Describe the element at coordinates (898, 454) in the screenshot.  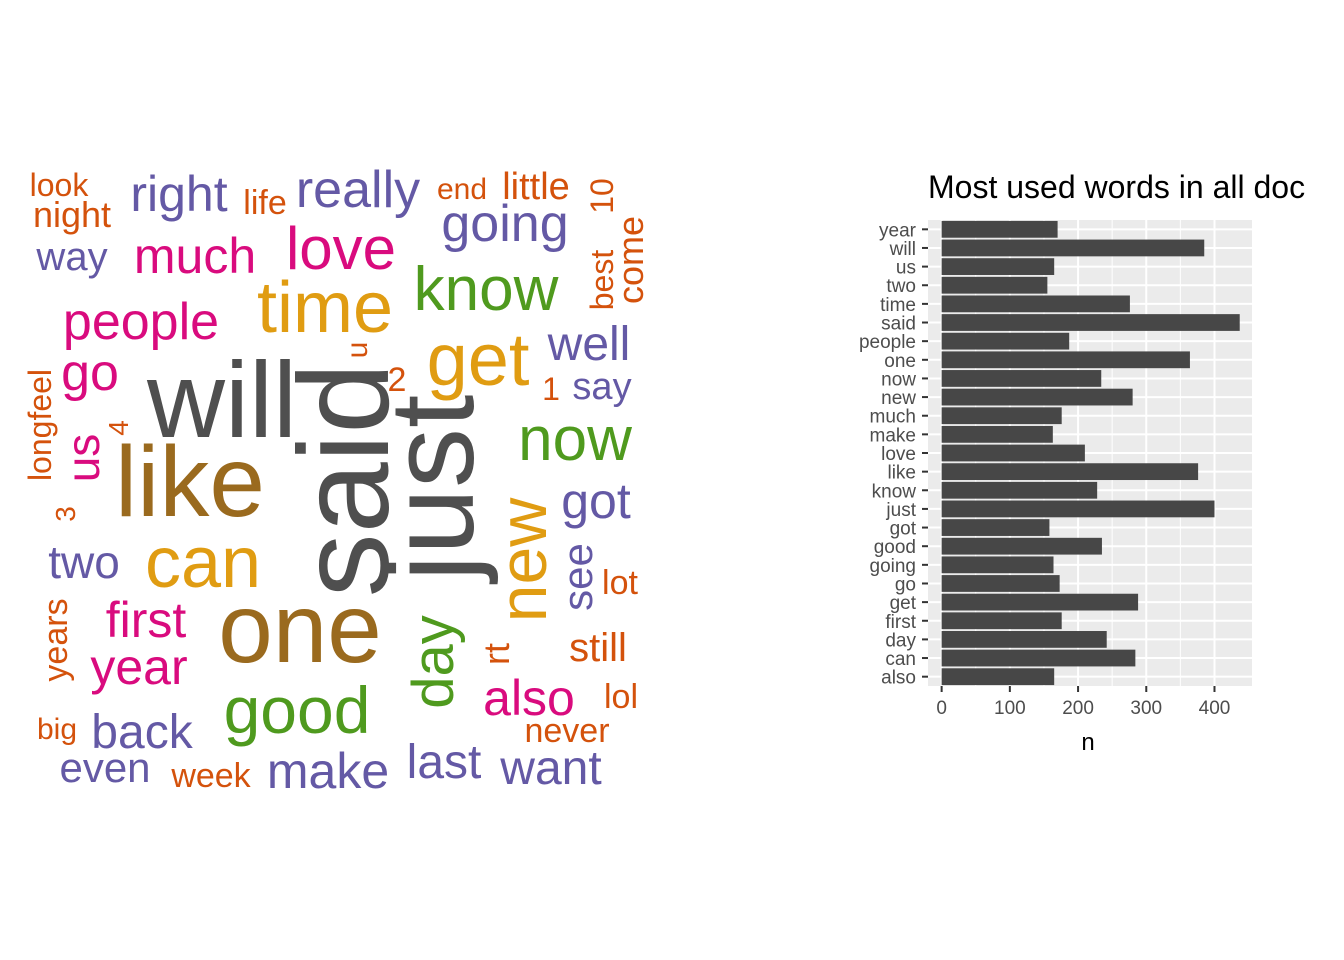
I see `y-tick-label-love: love` at that location.